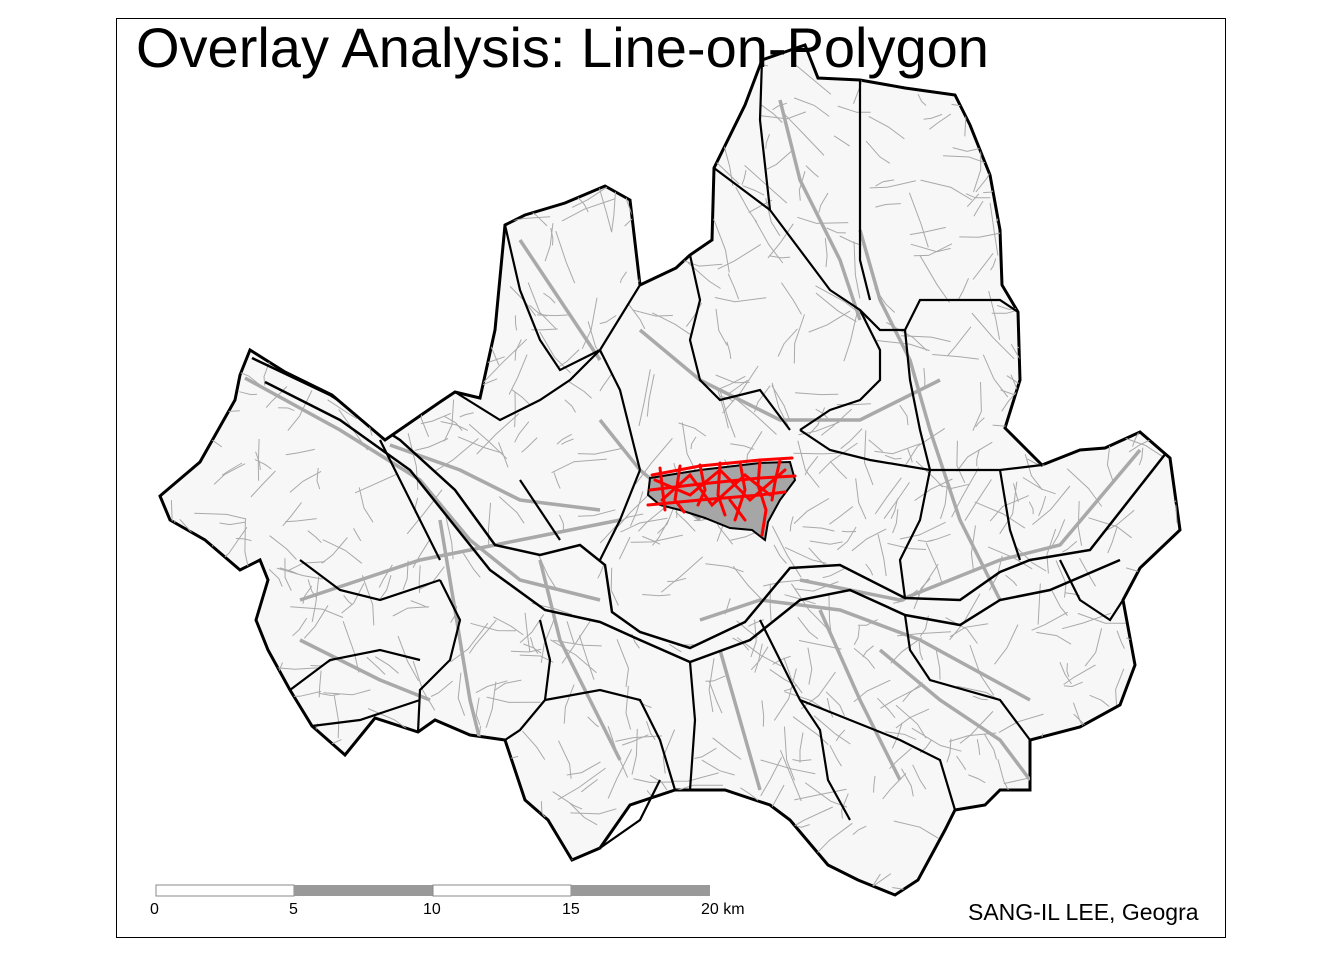 This screenshot has height=960, width=1344. What do you see at coordinates (432, 909) in the screenshot?
I see `scale-tick-10: 10` at bounding box center [432, 909].